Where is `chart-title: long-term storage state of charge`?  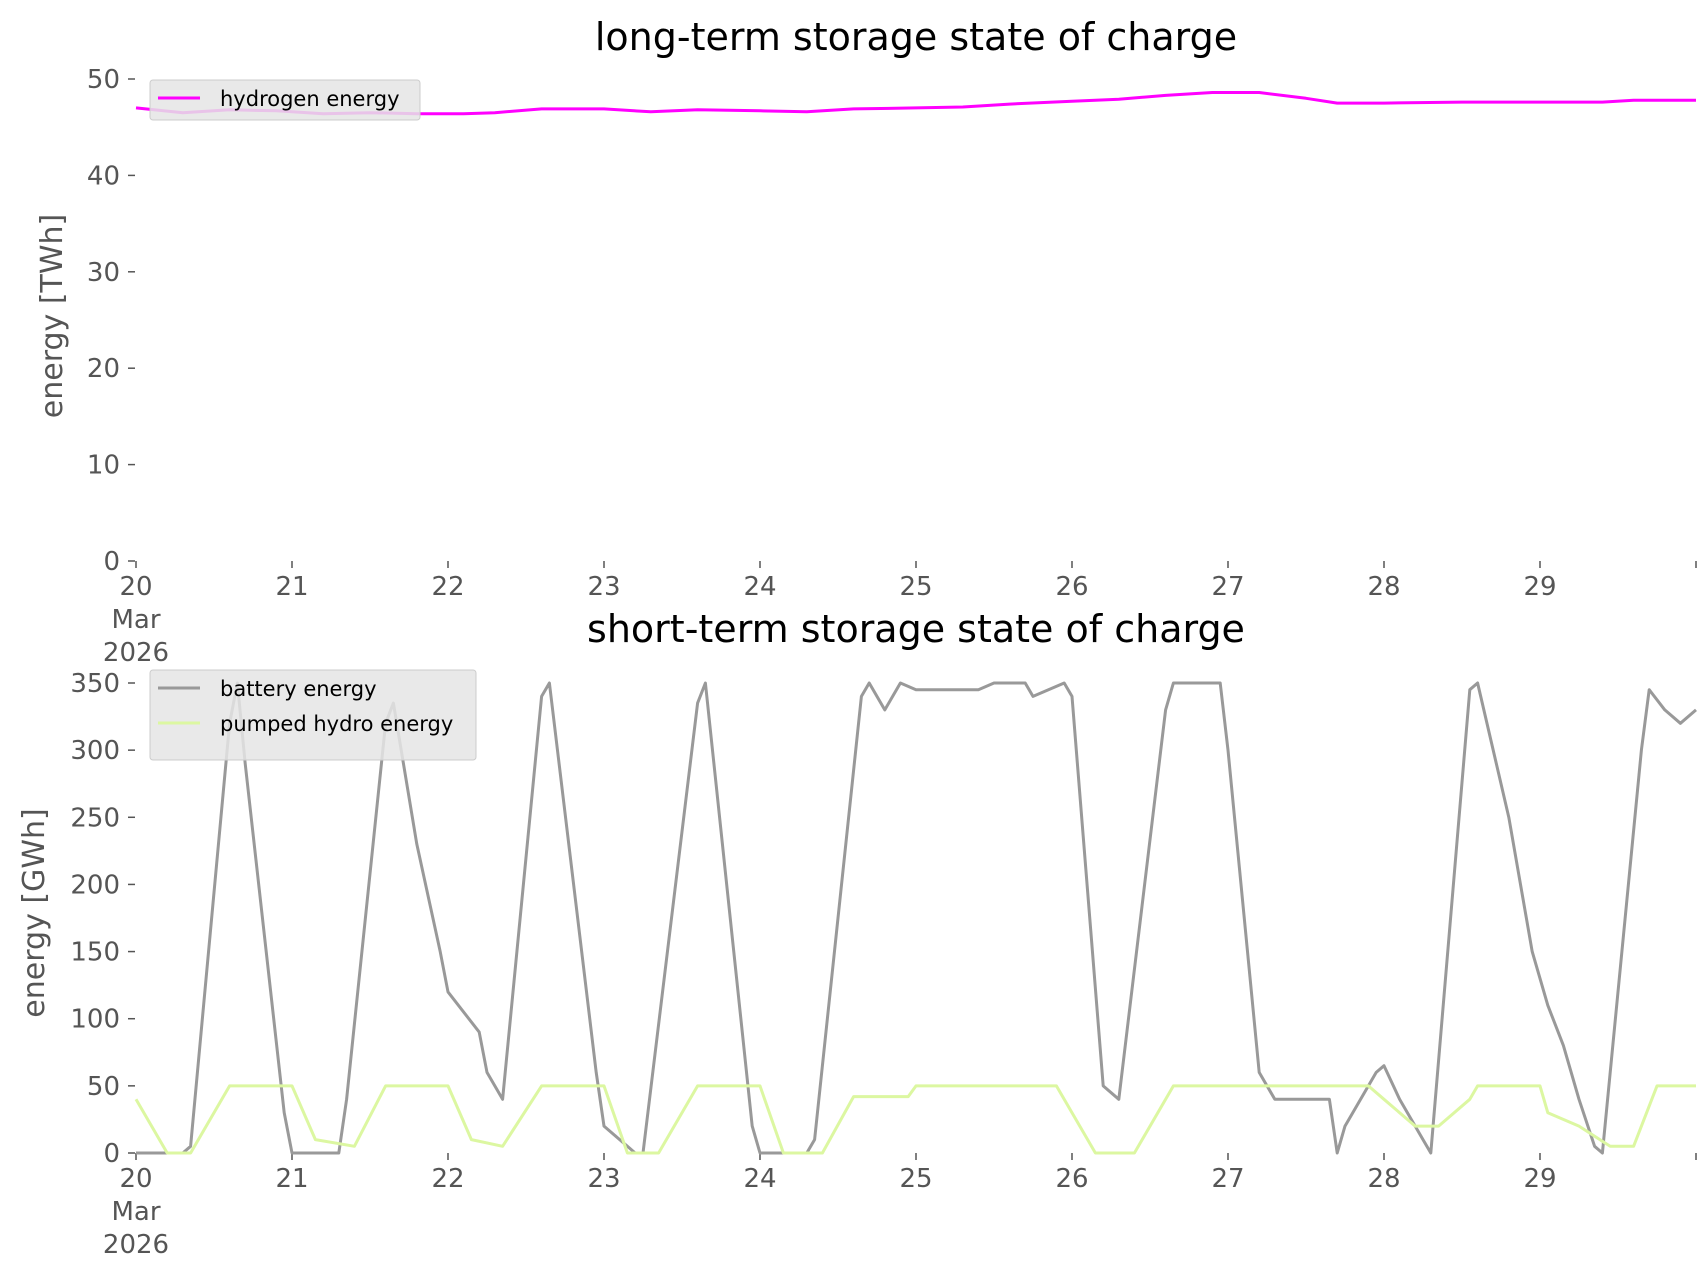
chart-title: long-term storage state of charge is located at coordinates (916, 37).